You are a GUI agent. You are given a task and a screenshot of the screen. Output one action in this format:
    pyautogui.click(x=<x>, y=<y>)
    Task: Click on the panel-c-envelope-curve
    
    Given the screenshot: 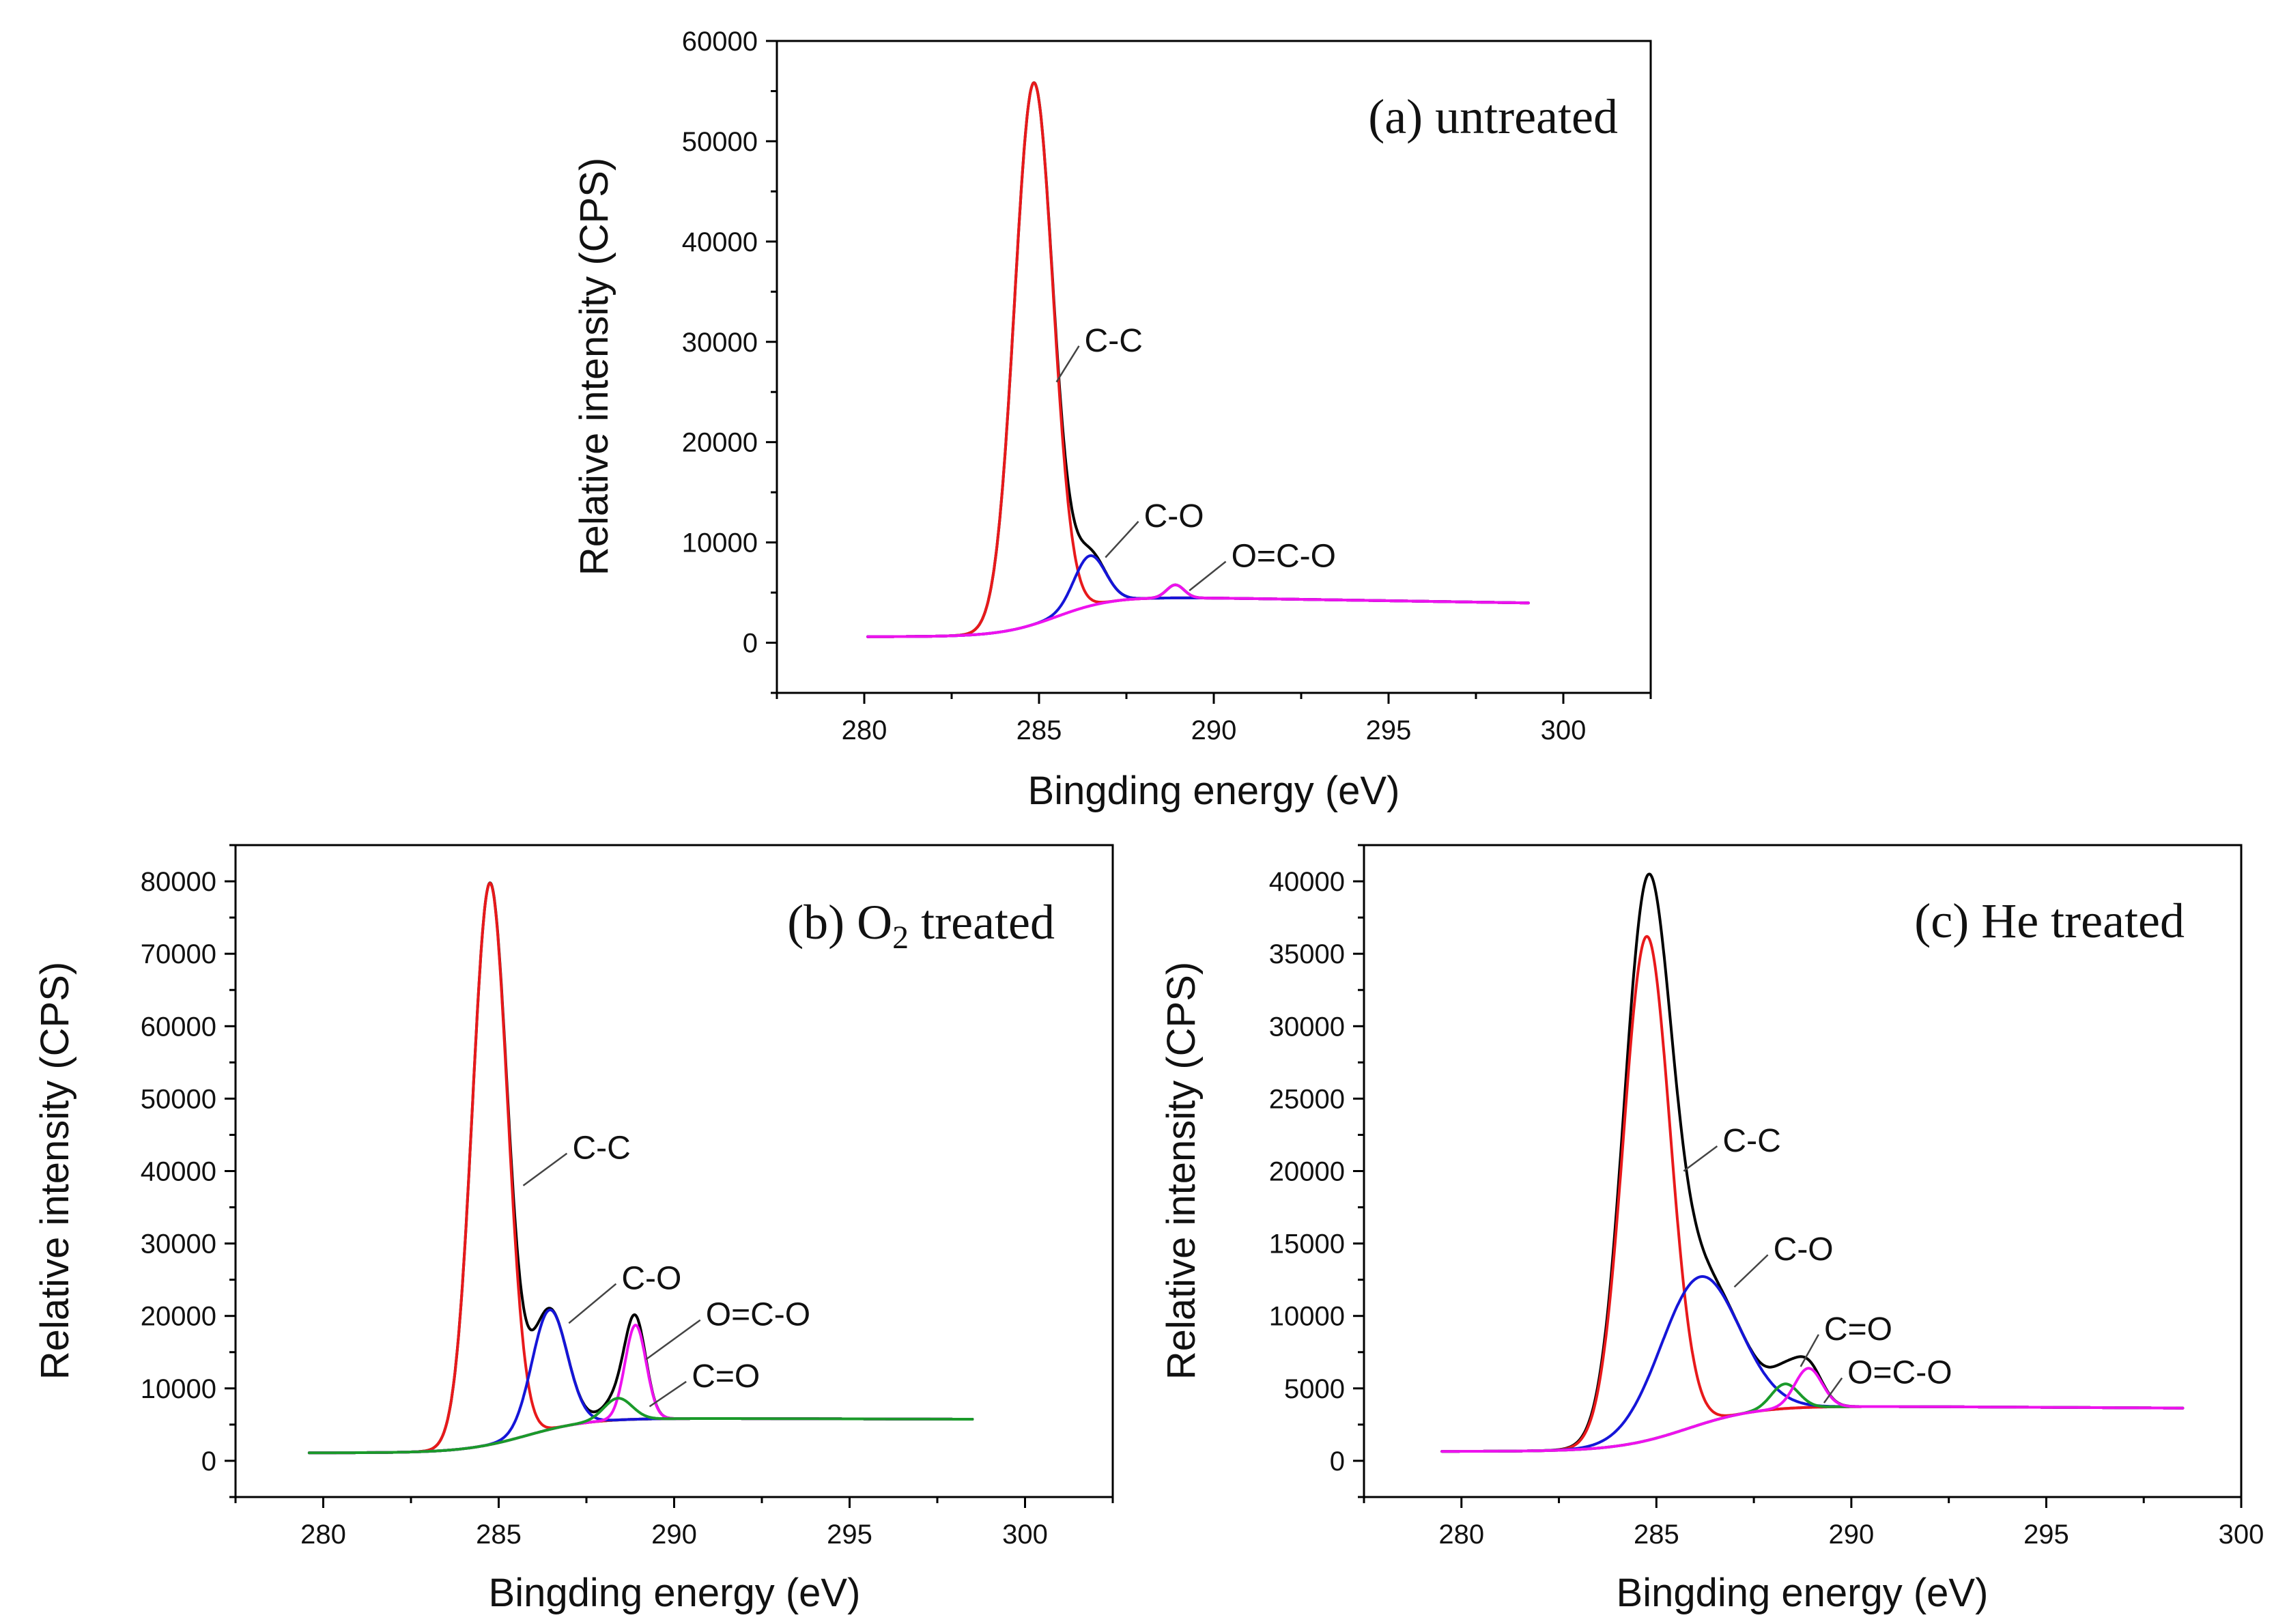 What is the action you would take?
    pyautogui.click(x=1812, y=1162)
    